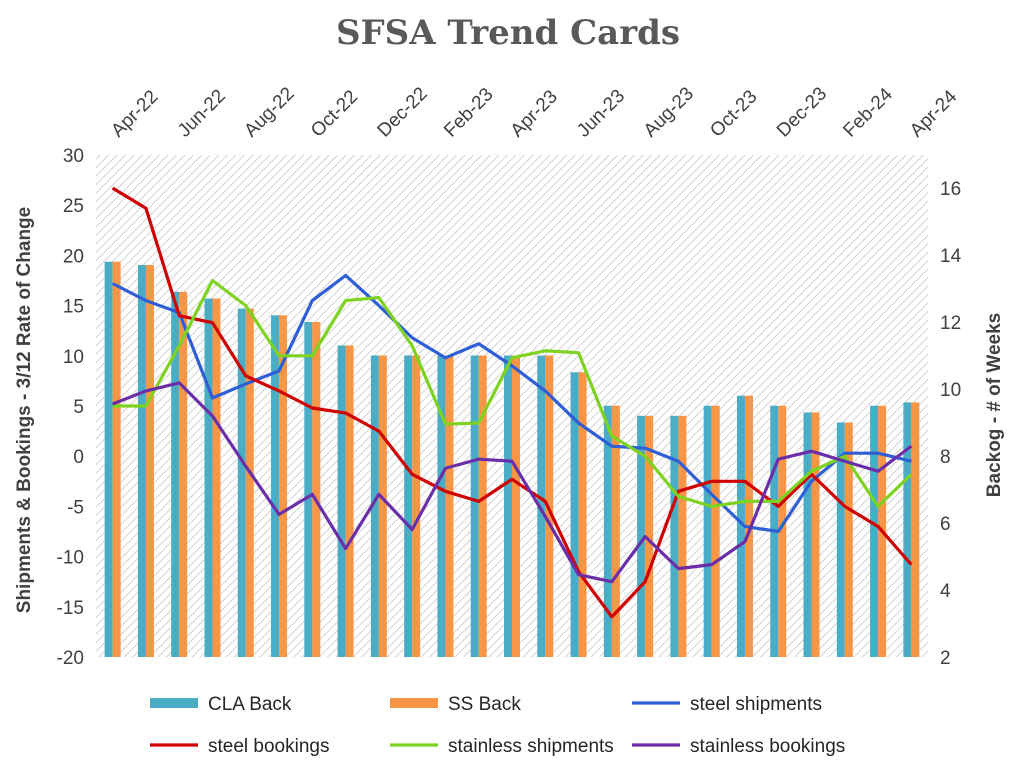 Image resolution: width=1024 pixels, height=773 pixels. What do you see at coordinates (484, 704) in the screenshot?
I see `legend-label: SS Back` at bounding box center [484, 704].